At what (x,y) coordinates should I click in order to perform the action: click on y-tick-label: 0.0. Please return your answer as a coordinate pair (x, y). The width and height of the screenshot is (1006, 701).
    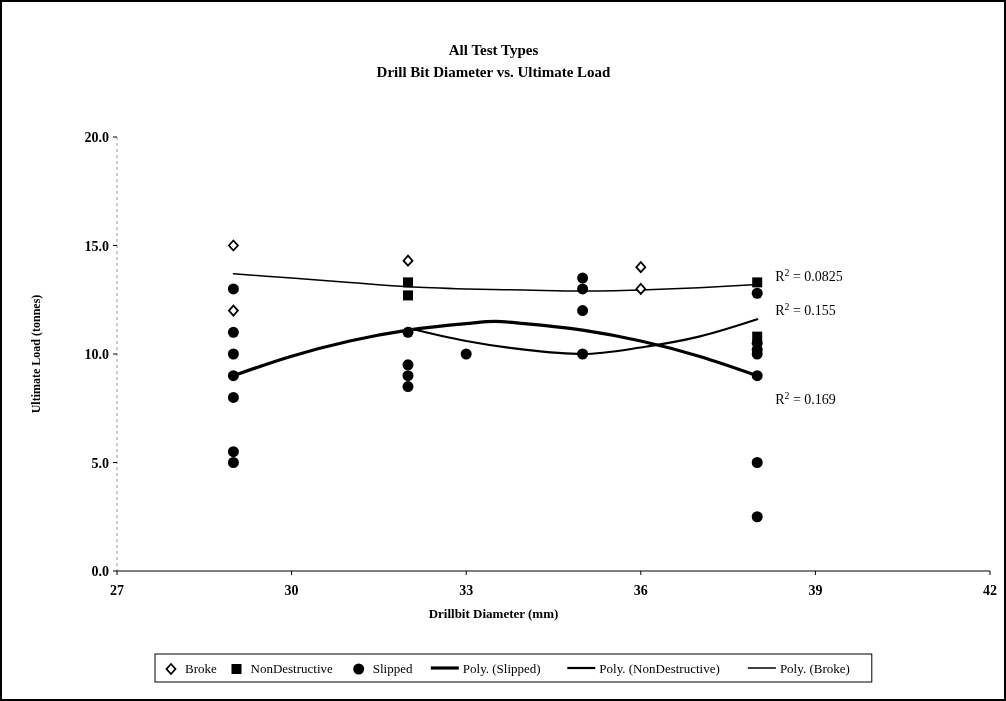
    Looking at the image, I should click on (100, 571).